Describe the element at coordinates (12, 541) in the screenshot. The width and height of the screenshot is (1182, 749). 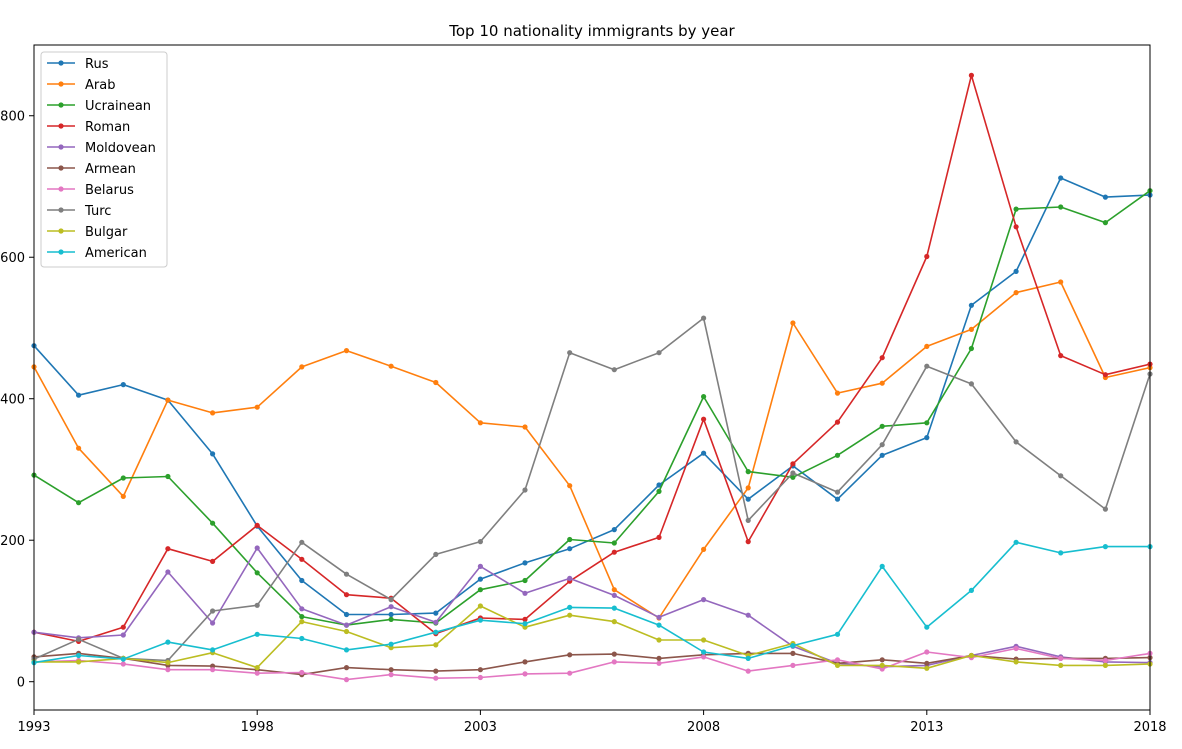
I see `y-tick-label: 200` at that location.